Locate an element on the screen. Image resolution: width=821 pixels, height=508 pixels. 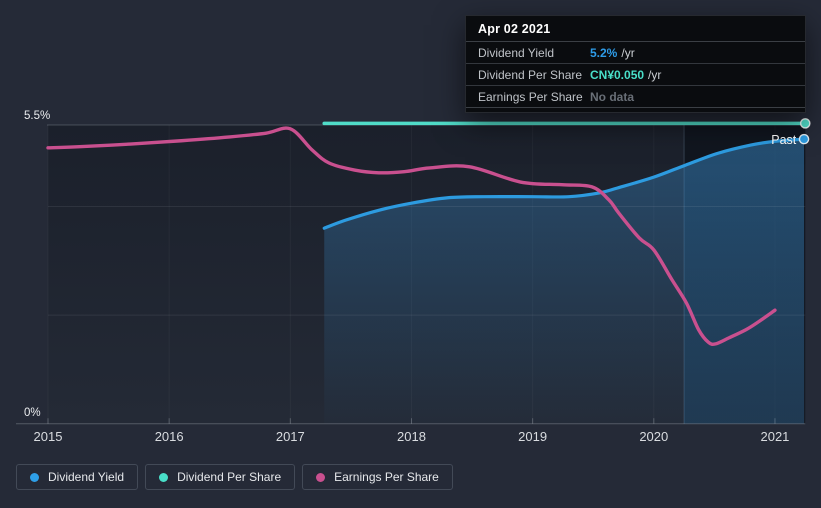
tooltip-label: Dividend Per Share is located at coordinates (530, 74).